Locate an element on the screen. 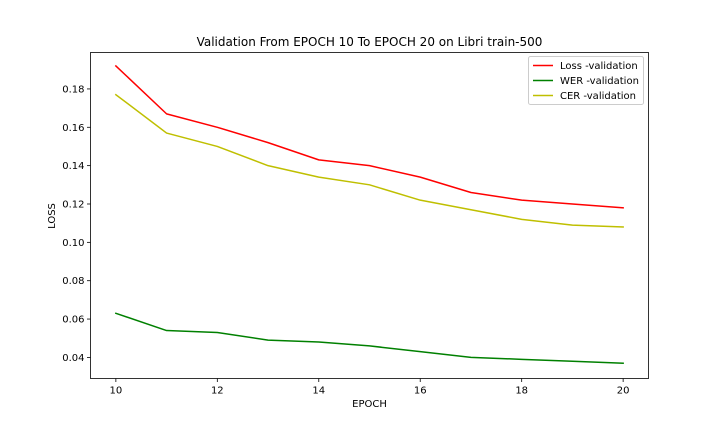 This screenshot has height=432, width=720. x-axis-label: EPOCH is located at coordinates (369, 404).